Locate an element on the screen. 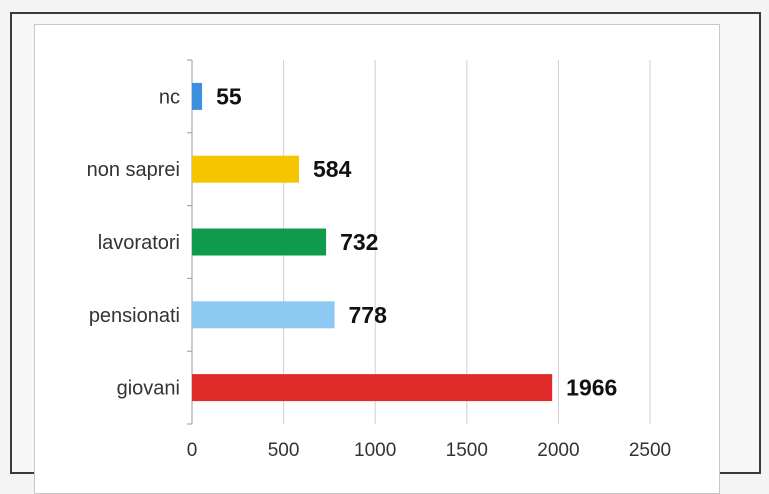 This screenshot has height=494, width=769. category-labels: nc non saprei lavoratori pensionati giovani is located at coordinates (133, 242).